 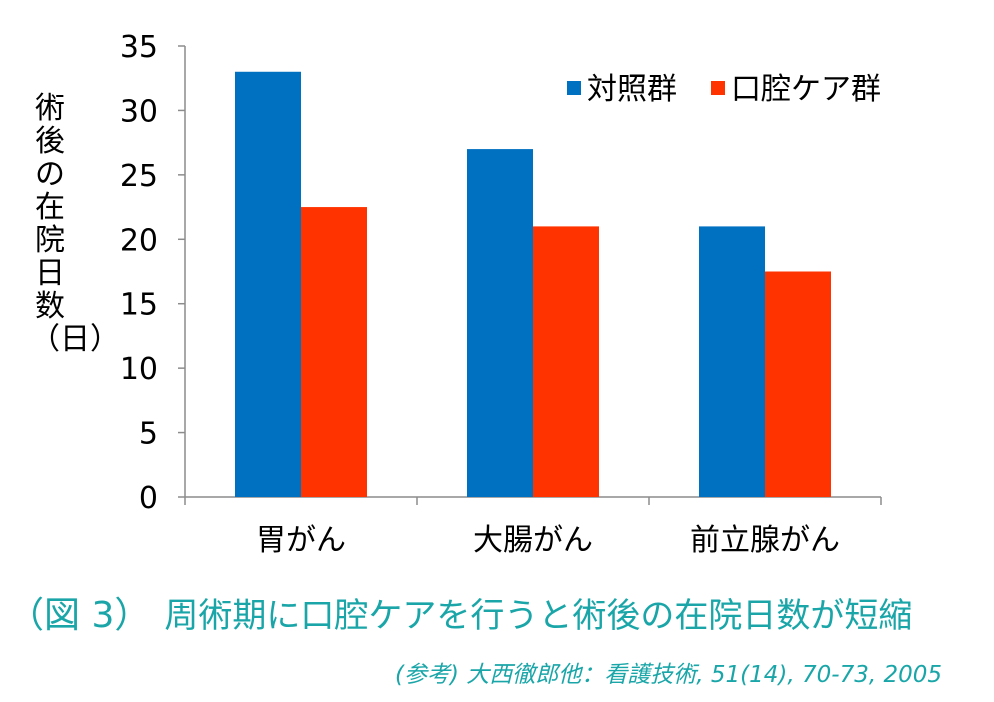 I want to click on x-category-label: 胃がん, so click(x=301, y=540).